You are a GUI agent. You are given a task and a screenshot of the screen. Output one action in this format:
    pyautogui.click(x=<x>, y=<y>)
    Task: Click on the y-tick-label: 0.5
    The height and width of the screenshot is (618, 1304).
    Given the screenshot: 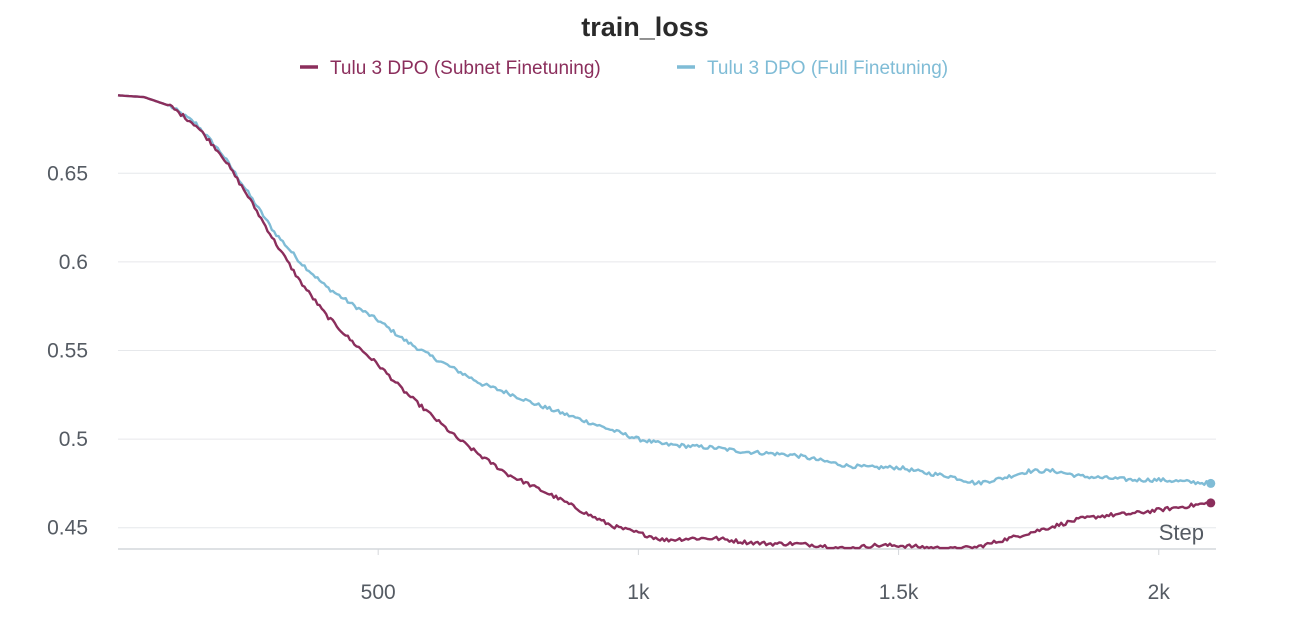 What is the action you would take?
    pyautogui.click(x=73, y=439)
    